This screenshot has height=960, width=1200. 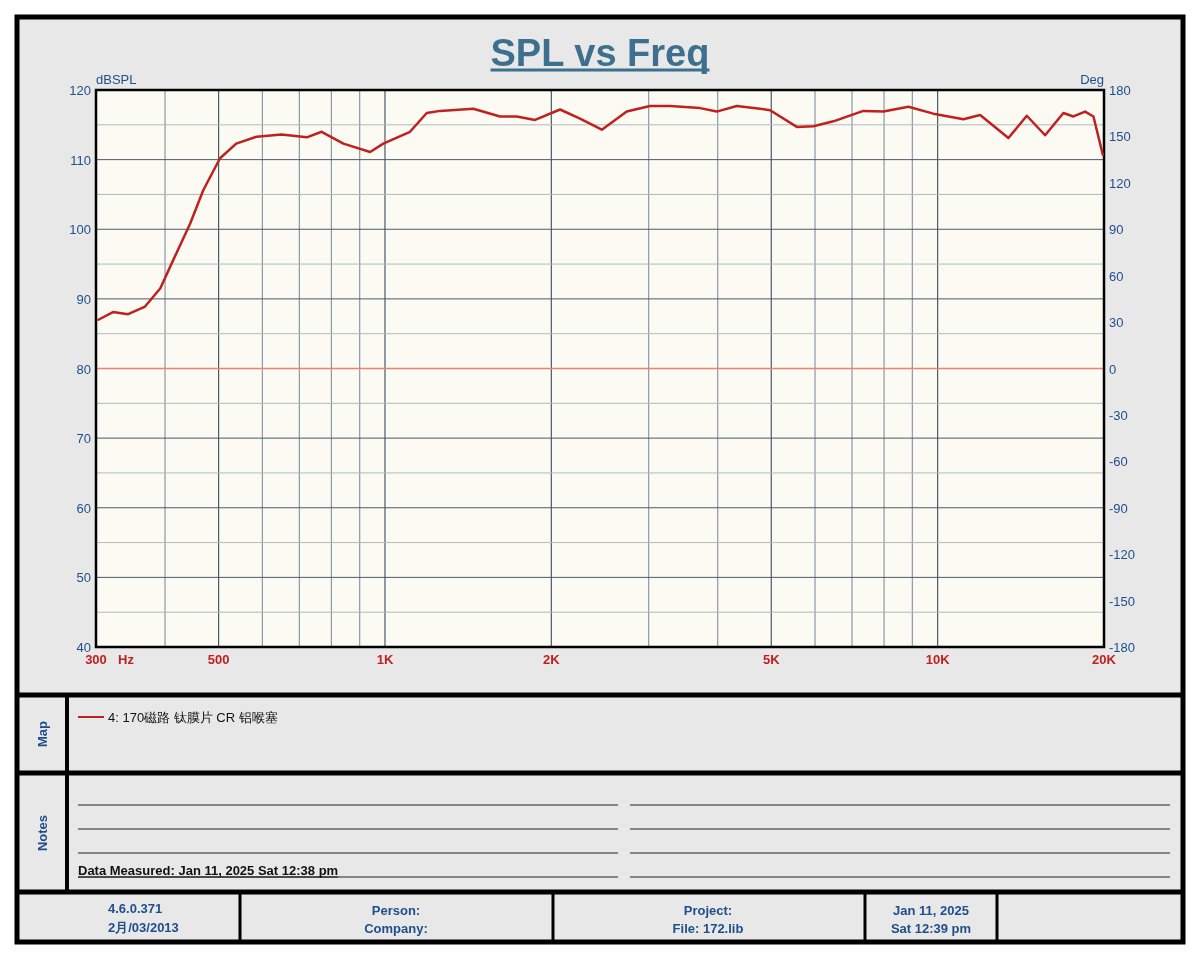 I want to click on x-tick-label: 20K, so click(x=1104, y=659).